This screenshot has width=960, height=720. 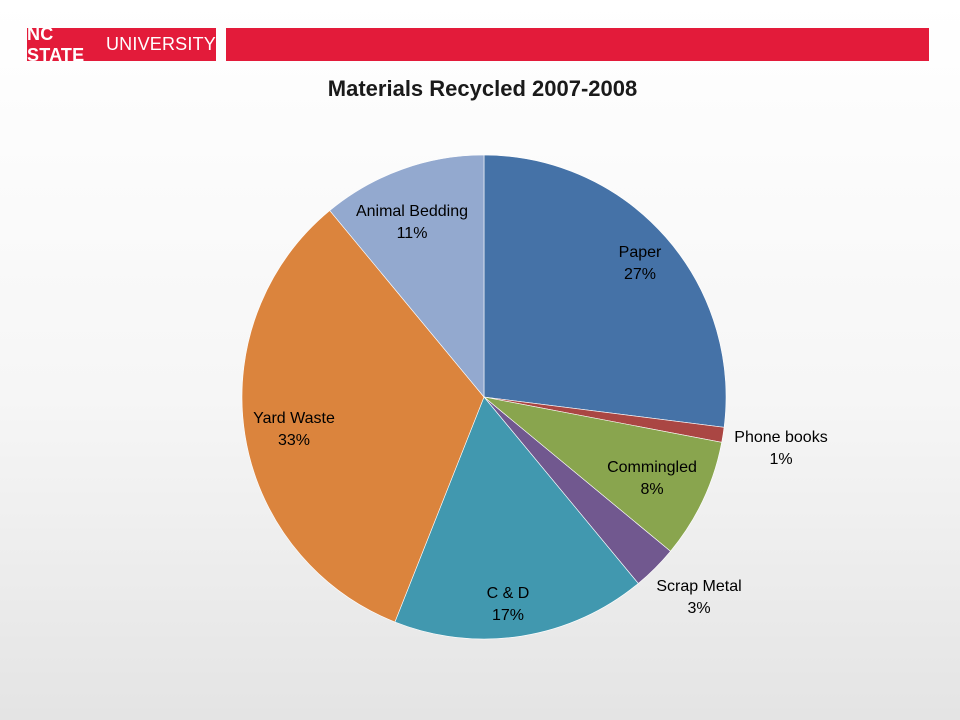 I want to click on brand-bar: NC STATE UNIVERSITY, so click(x=478, y=44).